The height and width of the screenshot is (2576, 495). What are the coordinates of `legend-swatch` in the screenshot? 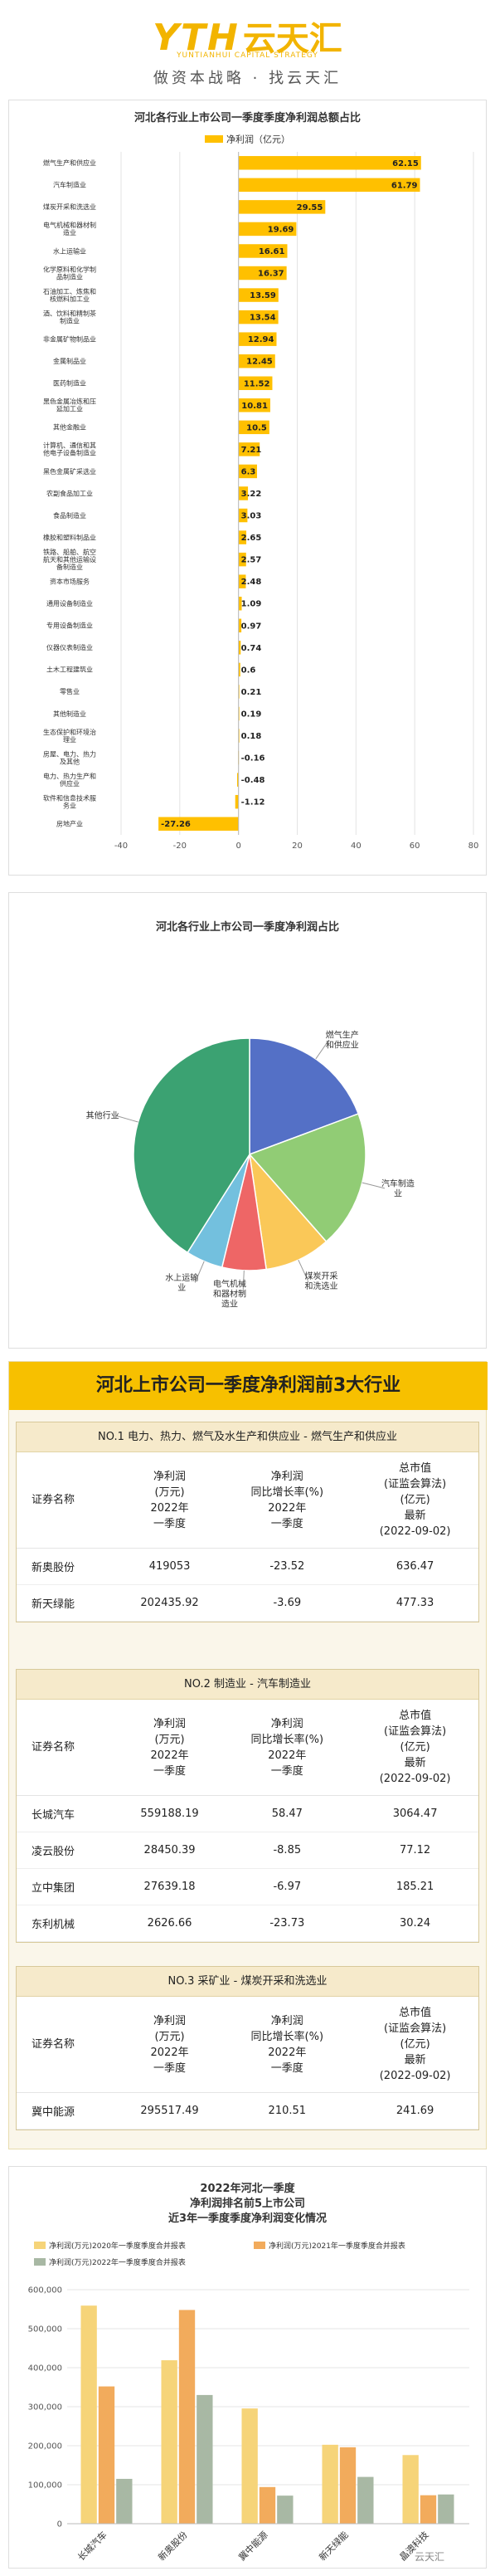 It's located at (40, 2262).